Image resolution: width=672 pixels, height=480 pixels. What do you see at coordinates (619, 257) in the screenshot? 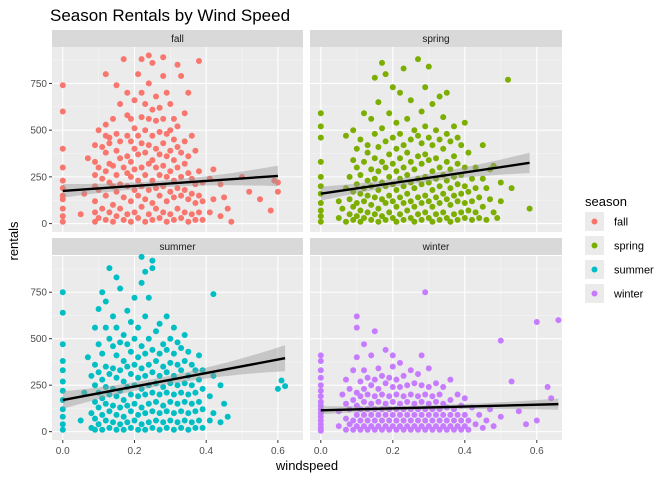
I see `legend-entries: fall spring summer winter` at bounding box center [619, 257].